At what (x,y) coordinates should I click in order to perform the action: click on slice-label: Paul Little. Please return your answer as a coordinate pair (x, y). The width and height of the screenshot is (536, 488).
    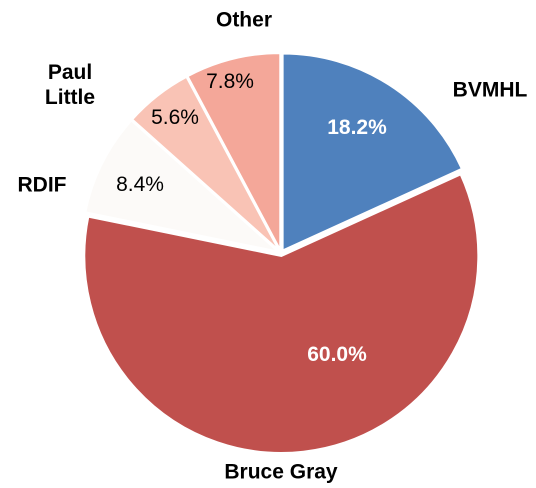
    Looking at the image, I should click on (70, 85).